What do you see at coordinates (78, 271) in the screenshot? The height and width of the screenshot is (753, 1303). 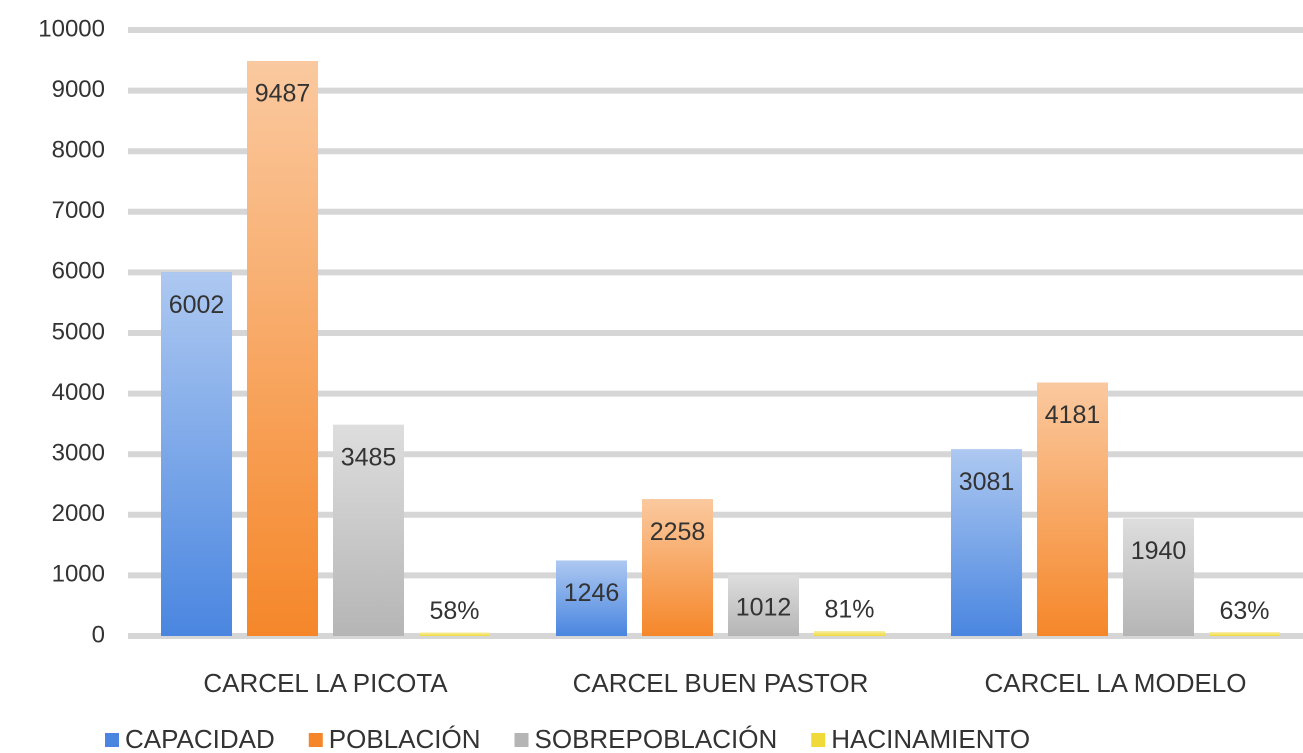 I see `y-tick-label: 6000` at bounding box center [78, 271].